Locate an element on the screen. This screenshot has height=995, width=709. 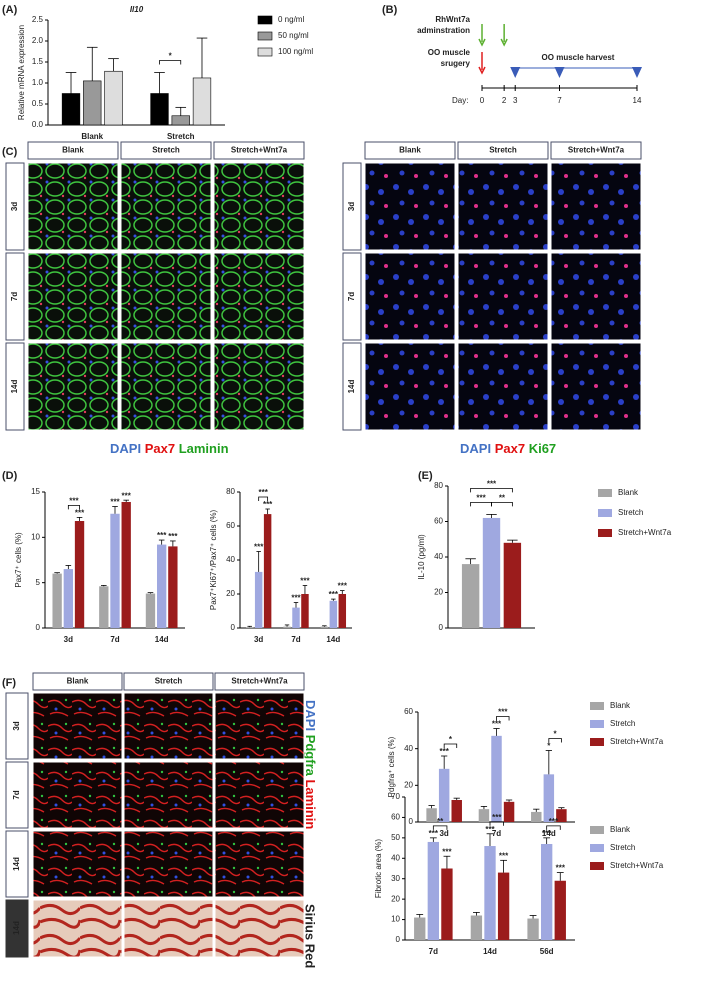
x-tick-label: 3d is located at coordinates (68, 639).